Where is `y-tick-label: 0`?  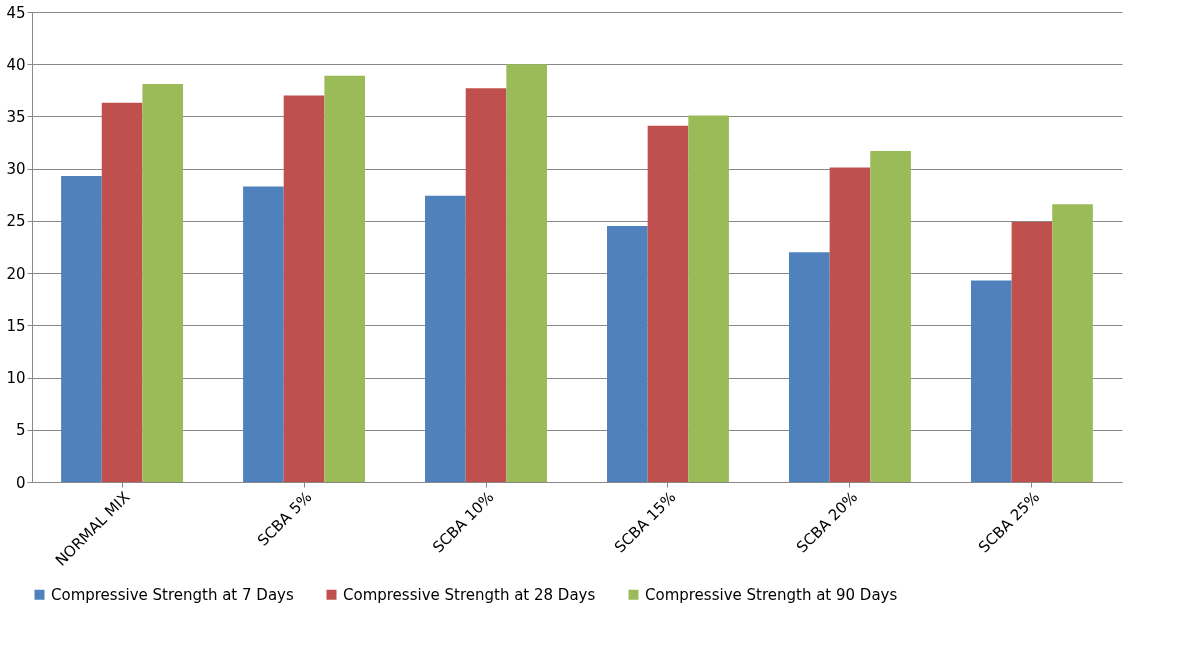
y-tick-label: 0 is located at coordinates (20, 482).